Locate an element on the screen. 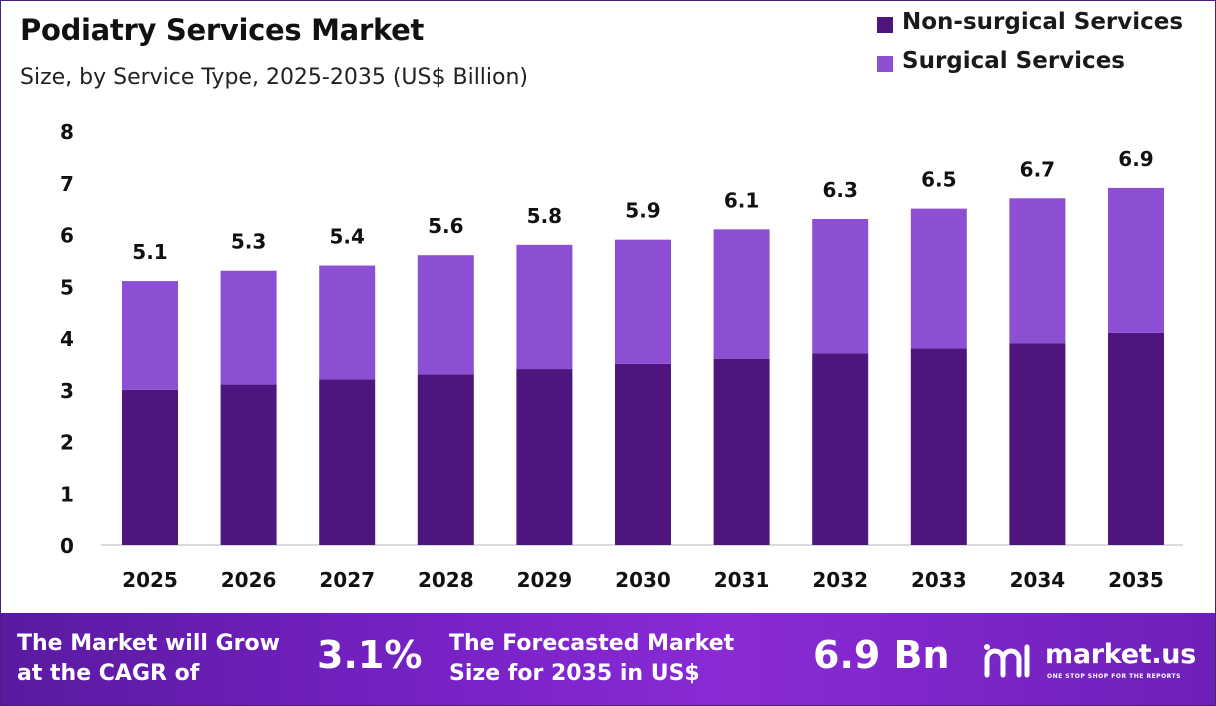 The image size is (1216, 706). legend-label-non-surgical: Non-surgical Services is located at coordinates (1043, 22).